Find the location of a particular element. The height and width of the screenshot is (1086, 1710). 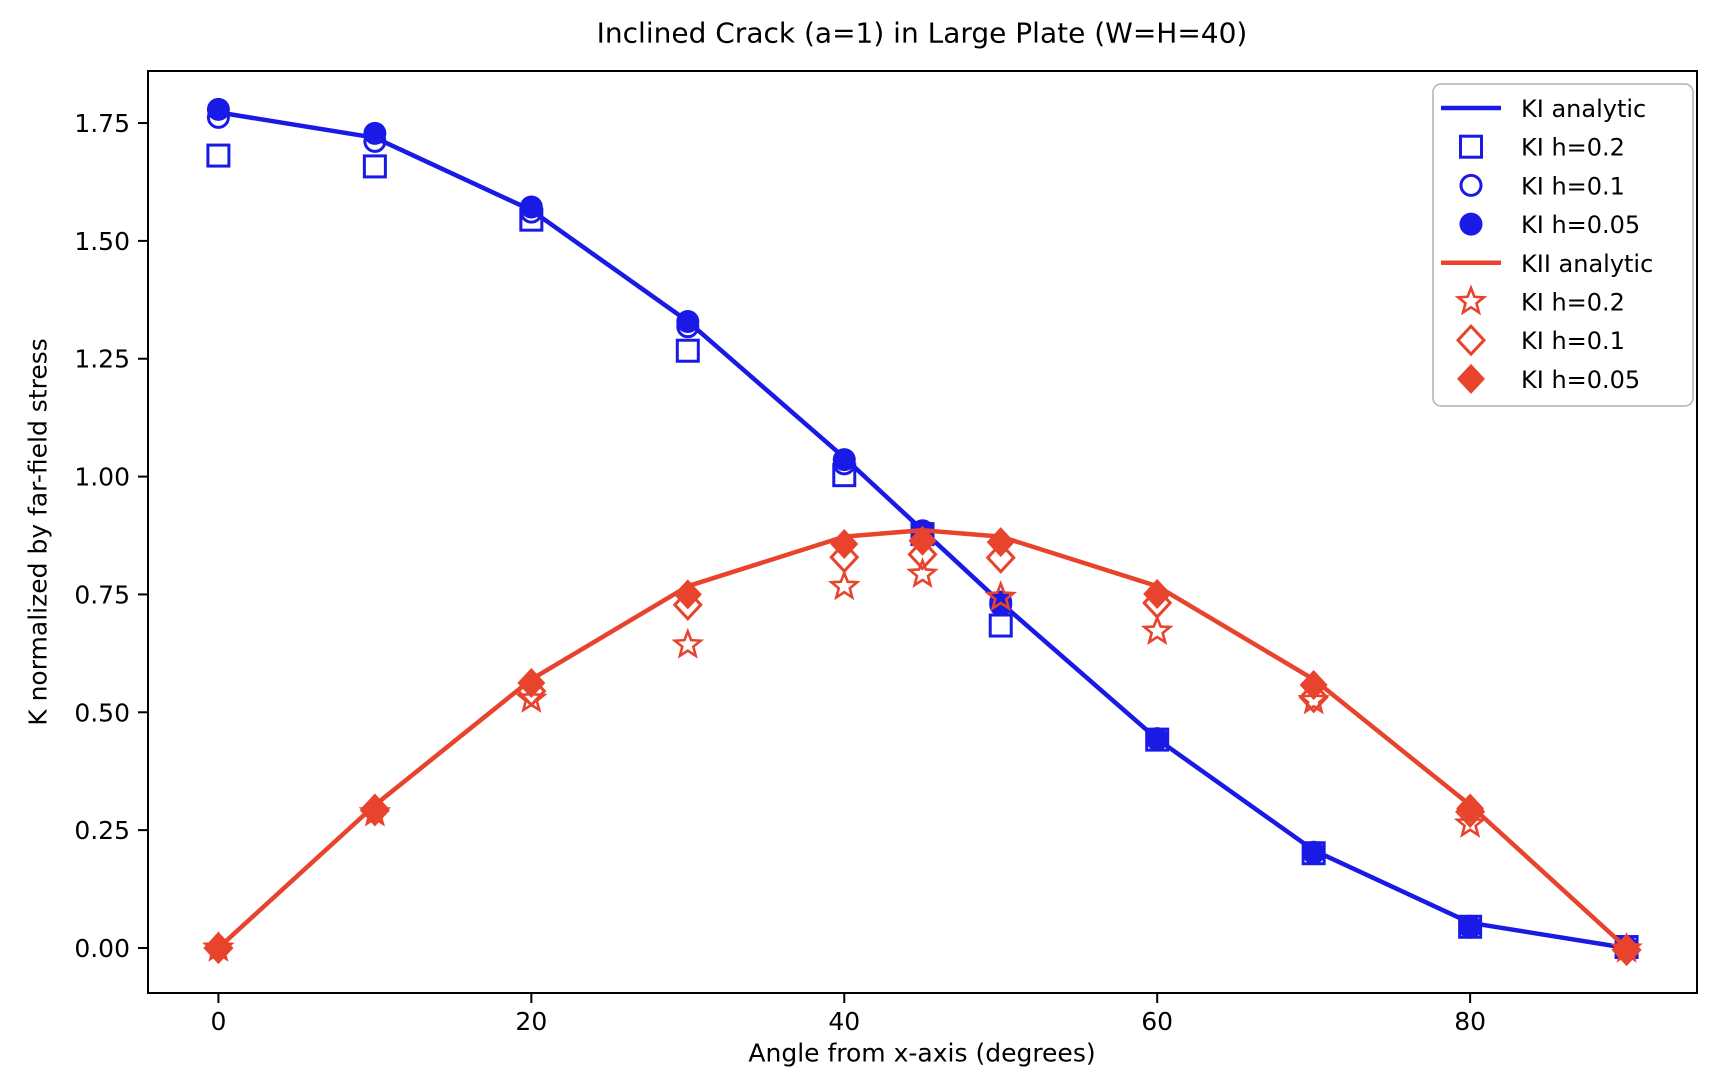

x-tick-label: 0 is located at coordinates (218, 1021).